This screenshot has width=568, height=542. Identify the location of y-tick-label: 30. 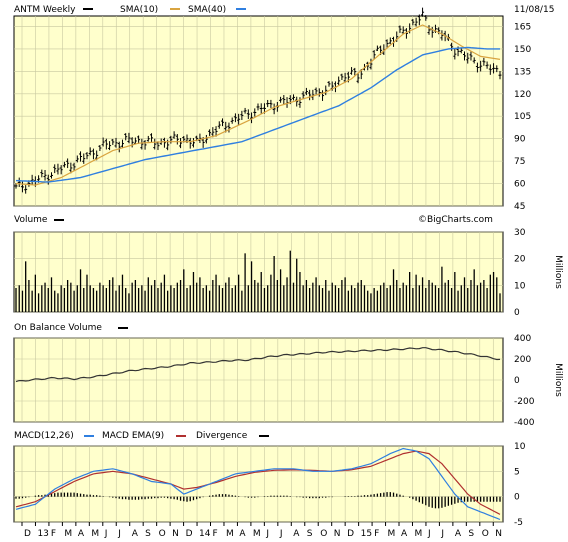
(520, 233).